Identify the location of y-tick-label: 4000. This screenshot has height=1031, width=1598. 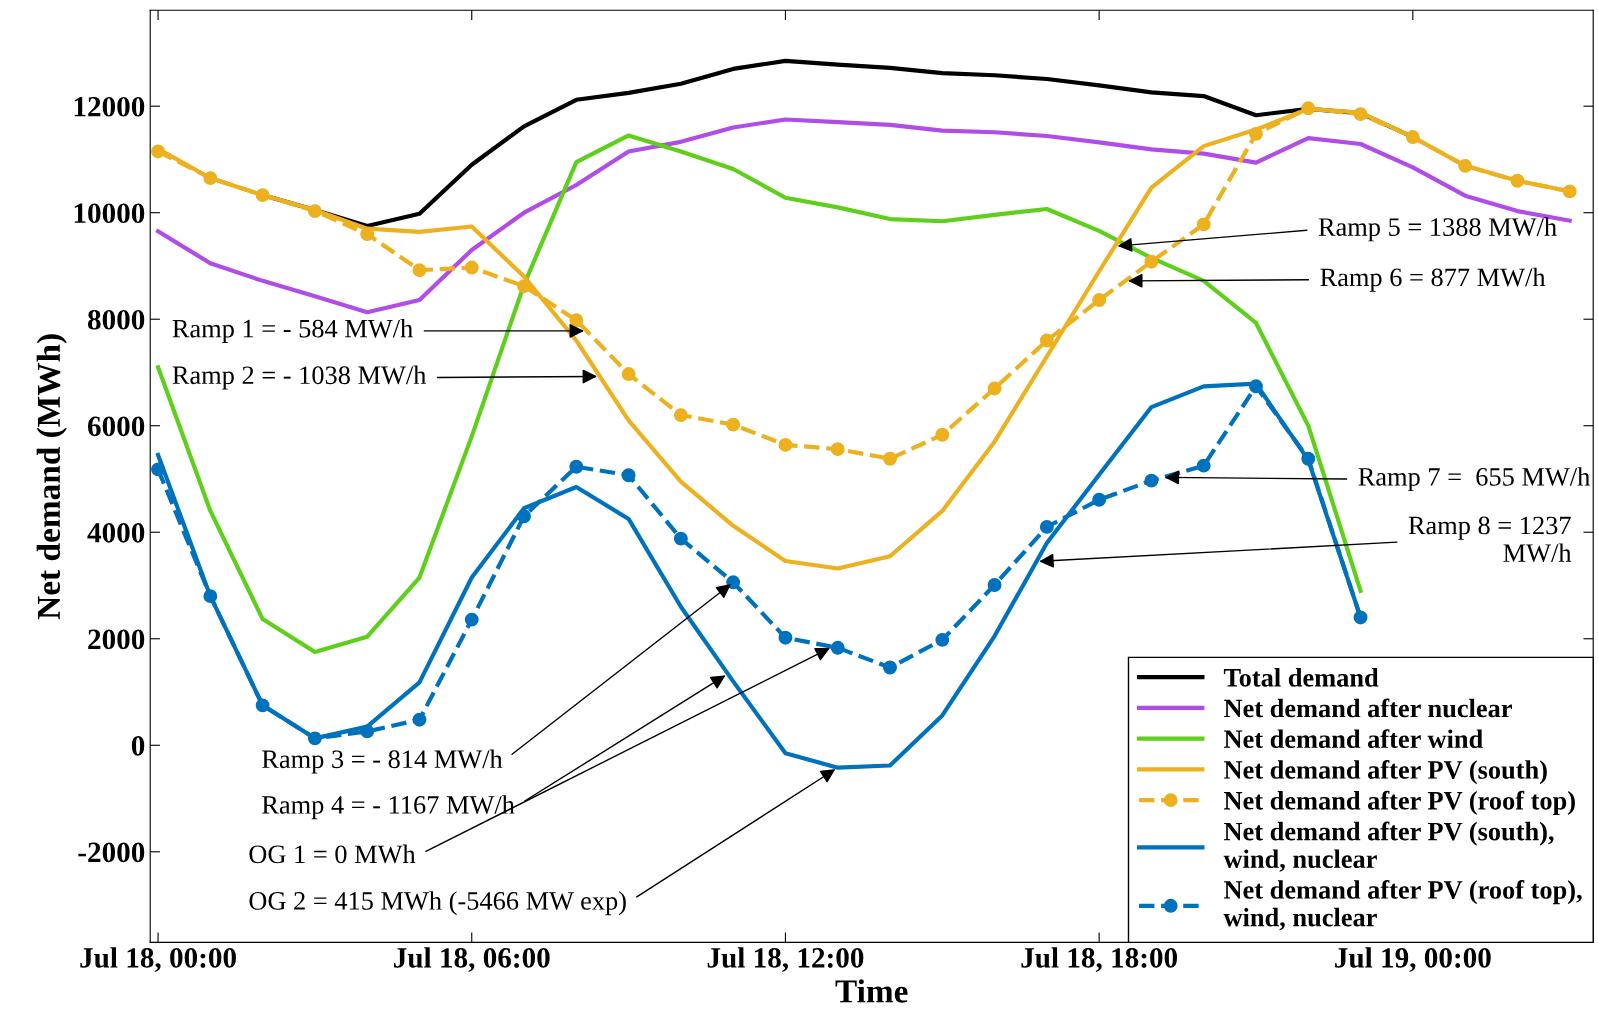
(116, 532).